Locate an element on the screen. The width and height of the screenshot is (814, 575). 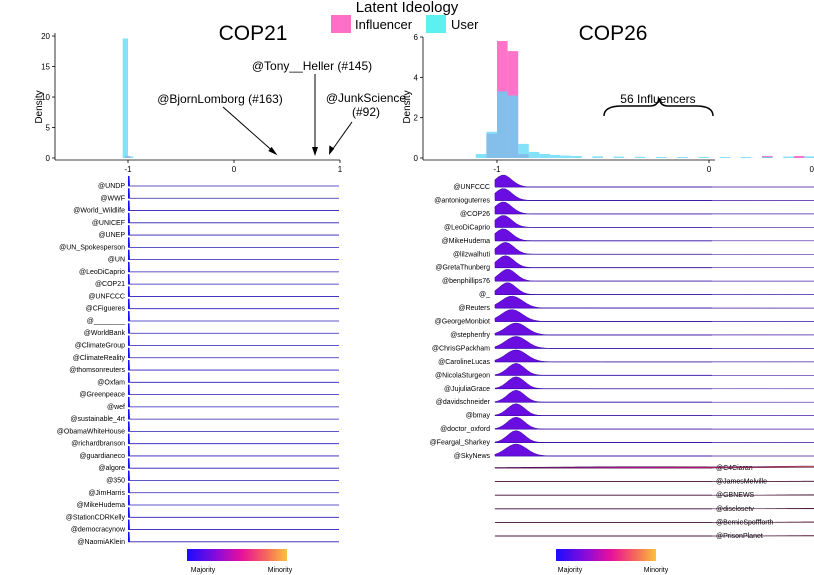
legend: Latent Ideology Influencer User is located at coordinates (405, 16).